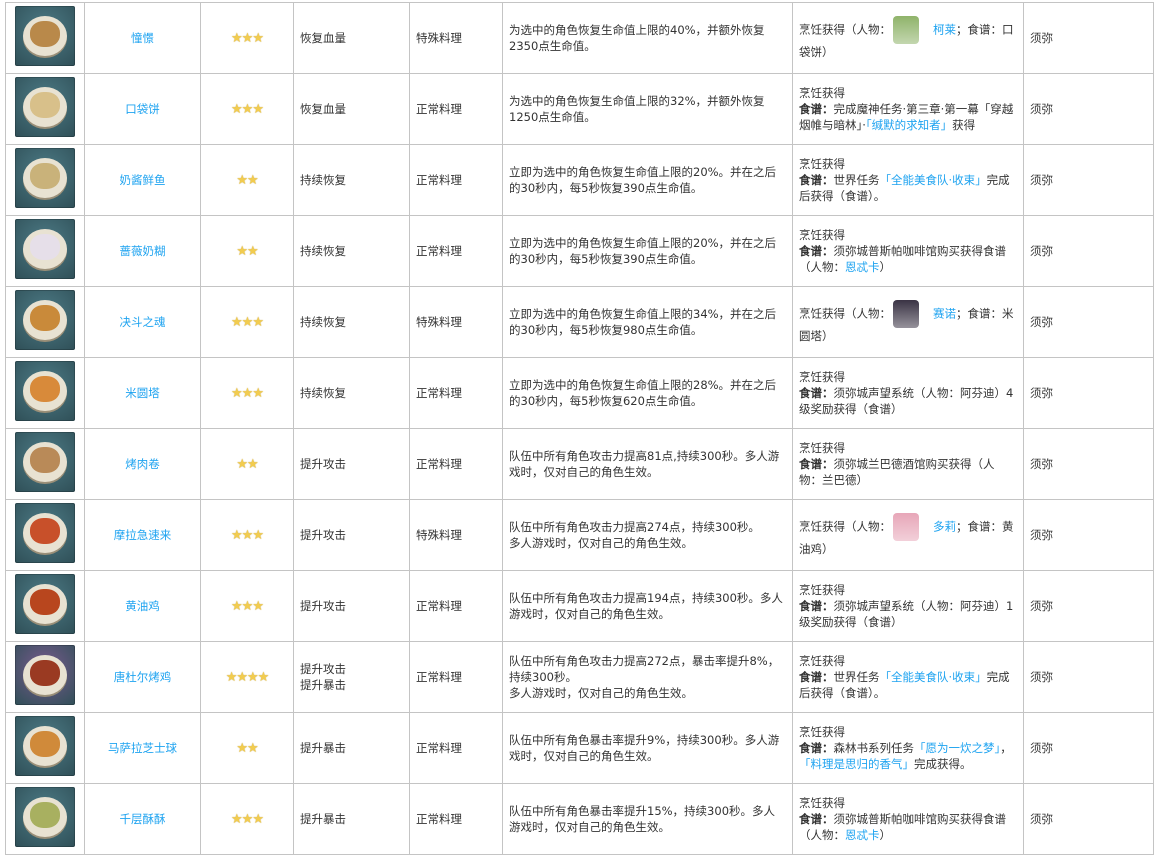 Image resolution: width=1169 pixels, height=859 pixels. I want to click on food-name-link: 摩拉急速来, so click(142, 535).